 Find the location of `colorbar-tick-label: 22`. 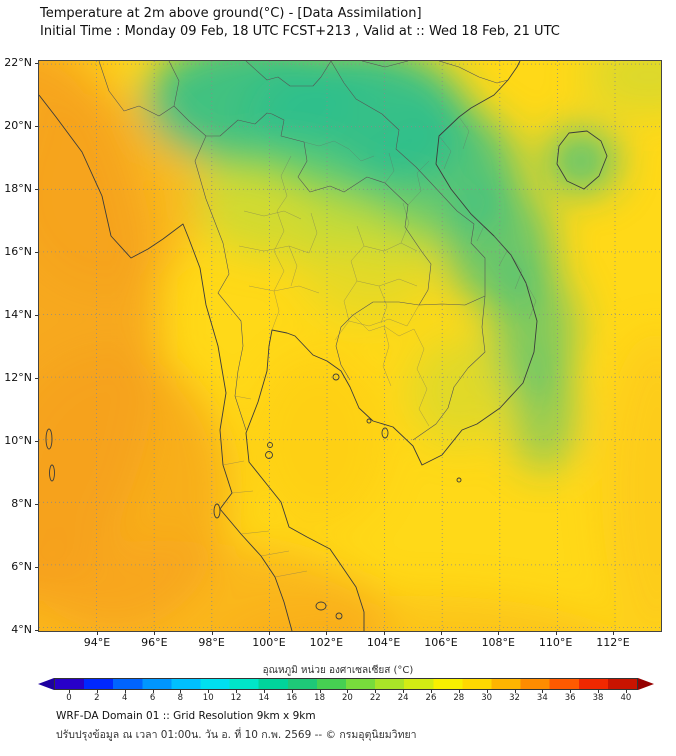

colorbar-tick-label: 22 is located at coordinates (375, 696).